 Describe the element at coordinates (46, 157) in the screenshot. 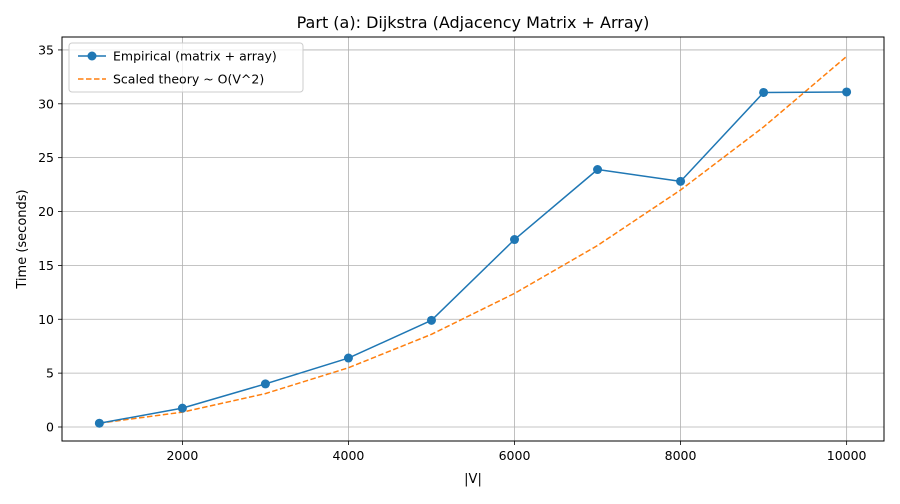

I see `y-tick-label: 25` at that location.